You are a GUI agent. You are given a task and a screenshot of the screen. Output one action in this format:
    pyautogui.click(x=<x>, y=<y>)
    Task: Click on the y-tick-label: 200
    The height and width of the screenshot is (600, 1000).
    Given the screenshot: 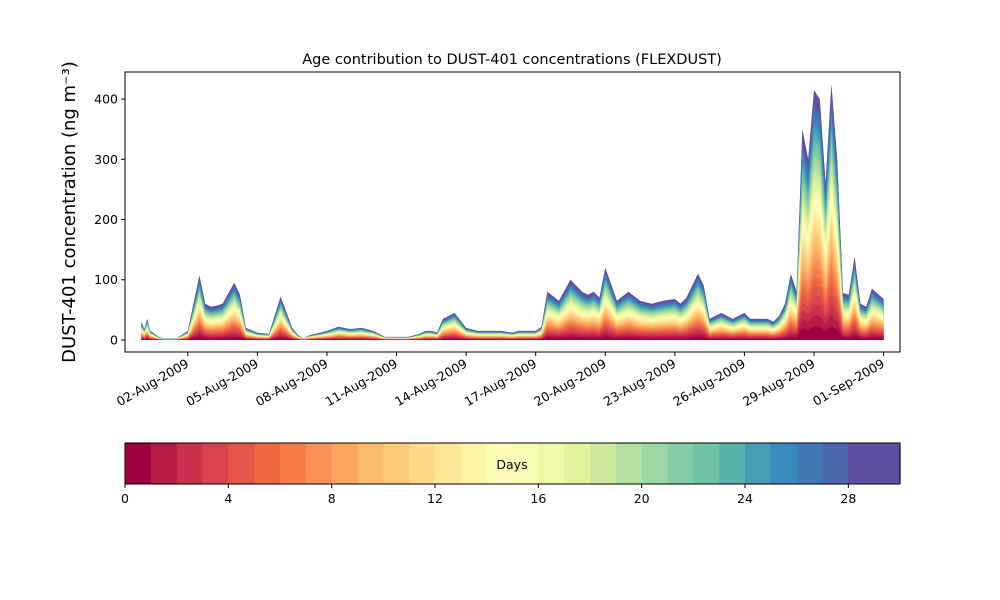 What is the action you would take?
    pyautogui.click(x=106, y=219)
    